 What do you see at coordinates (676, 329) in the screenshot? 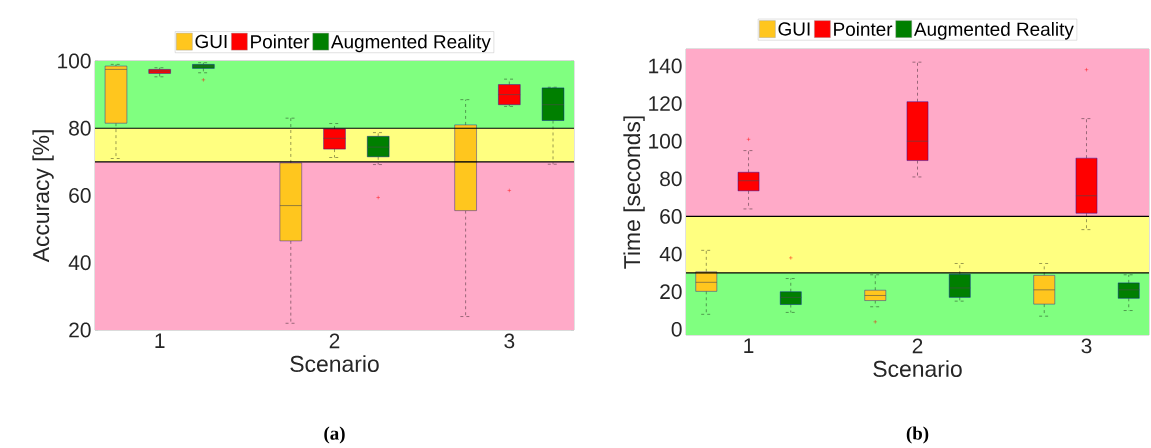
I see `y-tick-label: 0` at bounding box center [676, 329].